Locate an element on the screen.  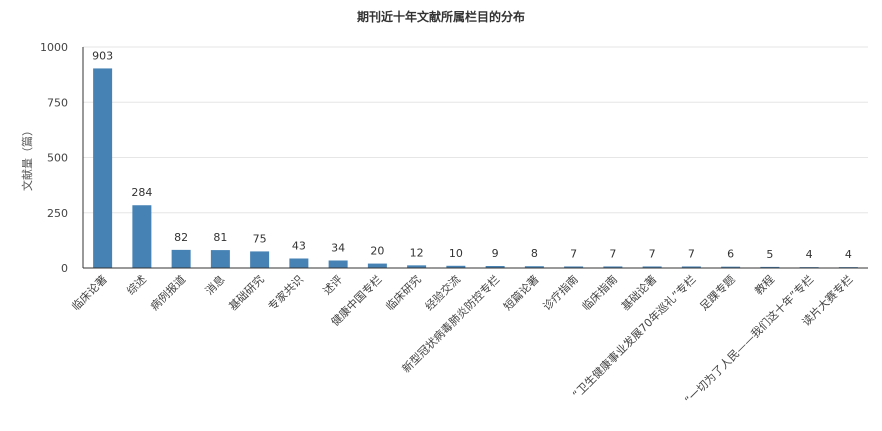
data-label: 8 is located at coordinates (534, 253).